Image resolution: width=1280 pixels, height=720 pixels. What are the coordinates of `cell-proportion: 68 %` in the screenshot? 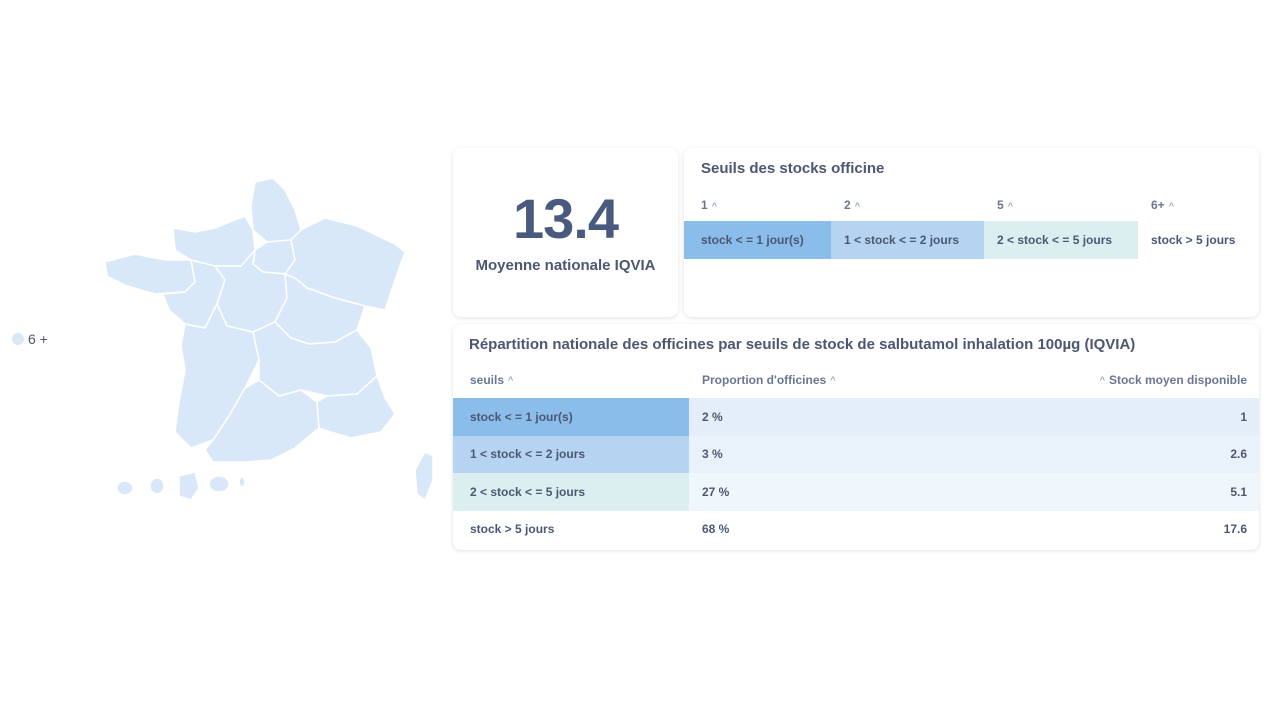 It's located at (716, 529).